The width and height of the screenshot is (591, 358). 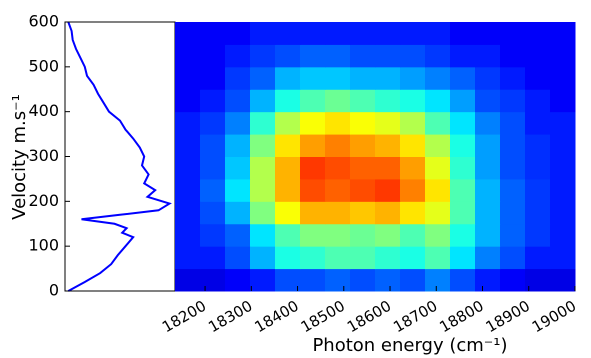 What do you see at coordinates (323, 316) in the screenshot?
I see `x-tick-label: 18500` at bounding box center [323, 316].